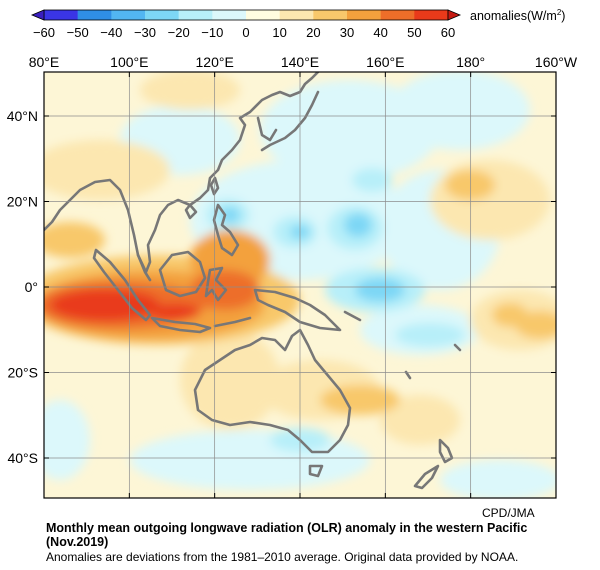 The width and height of the screenshot is (600, 570). I want to click on longitude-label: 120°E, so click(215, 62).